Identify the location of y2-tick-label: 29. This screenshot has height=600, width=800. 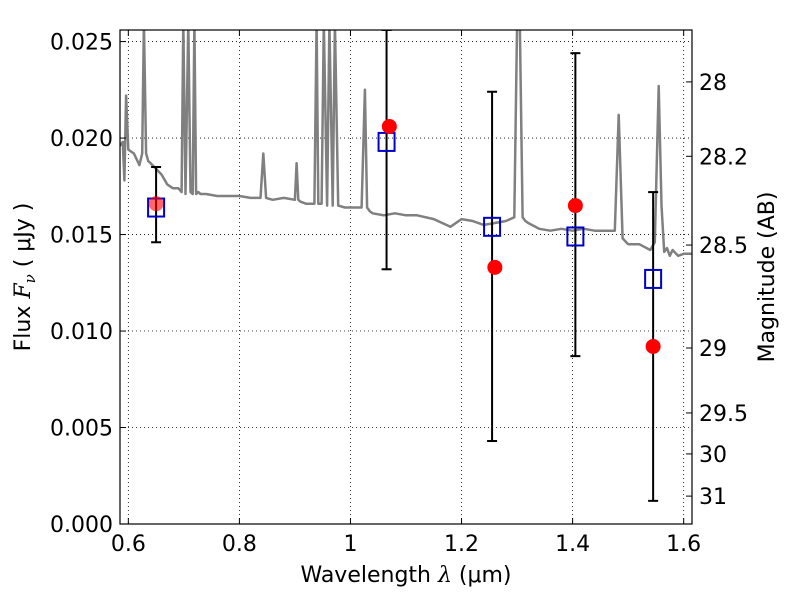
(713, 349).